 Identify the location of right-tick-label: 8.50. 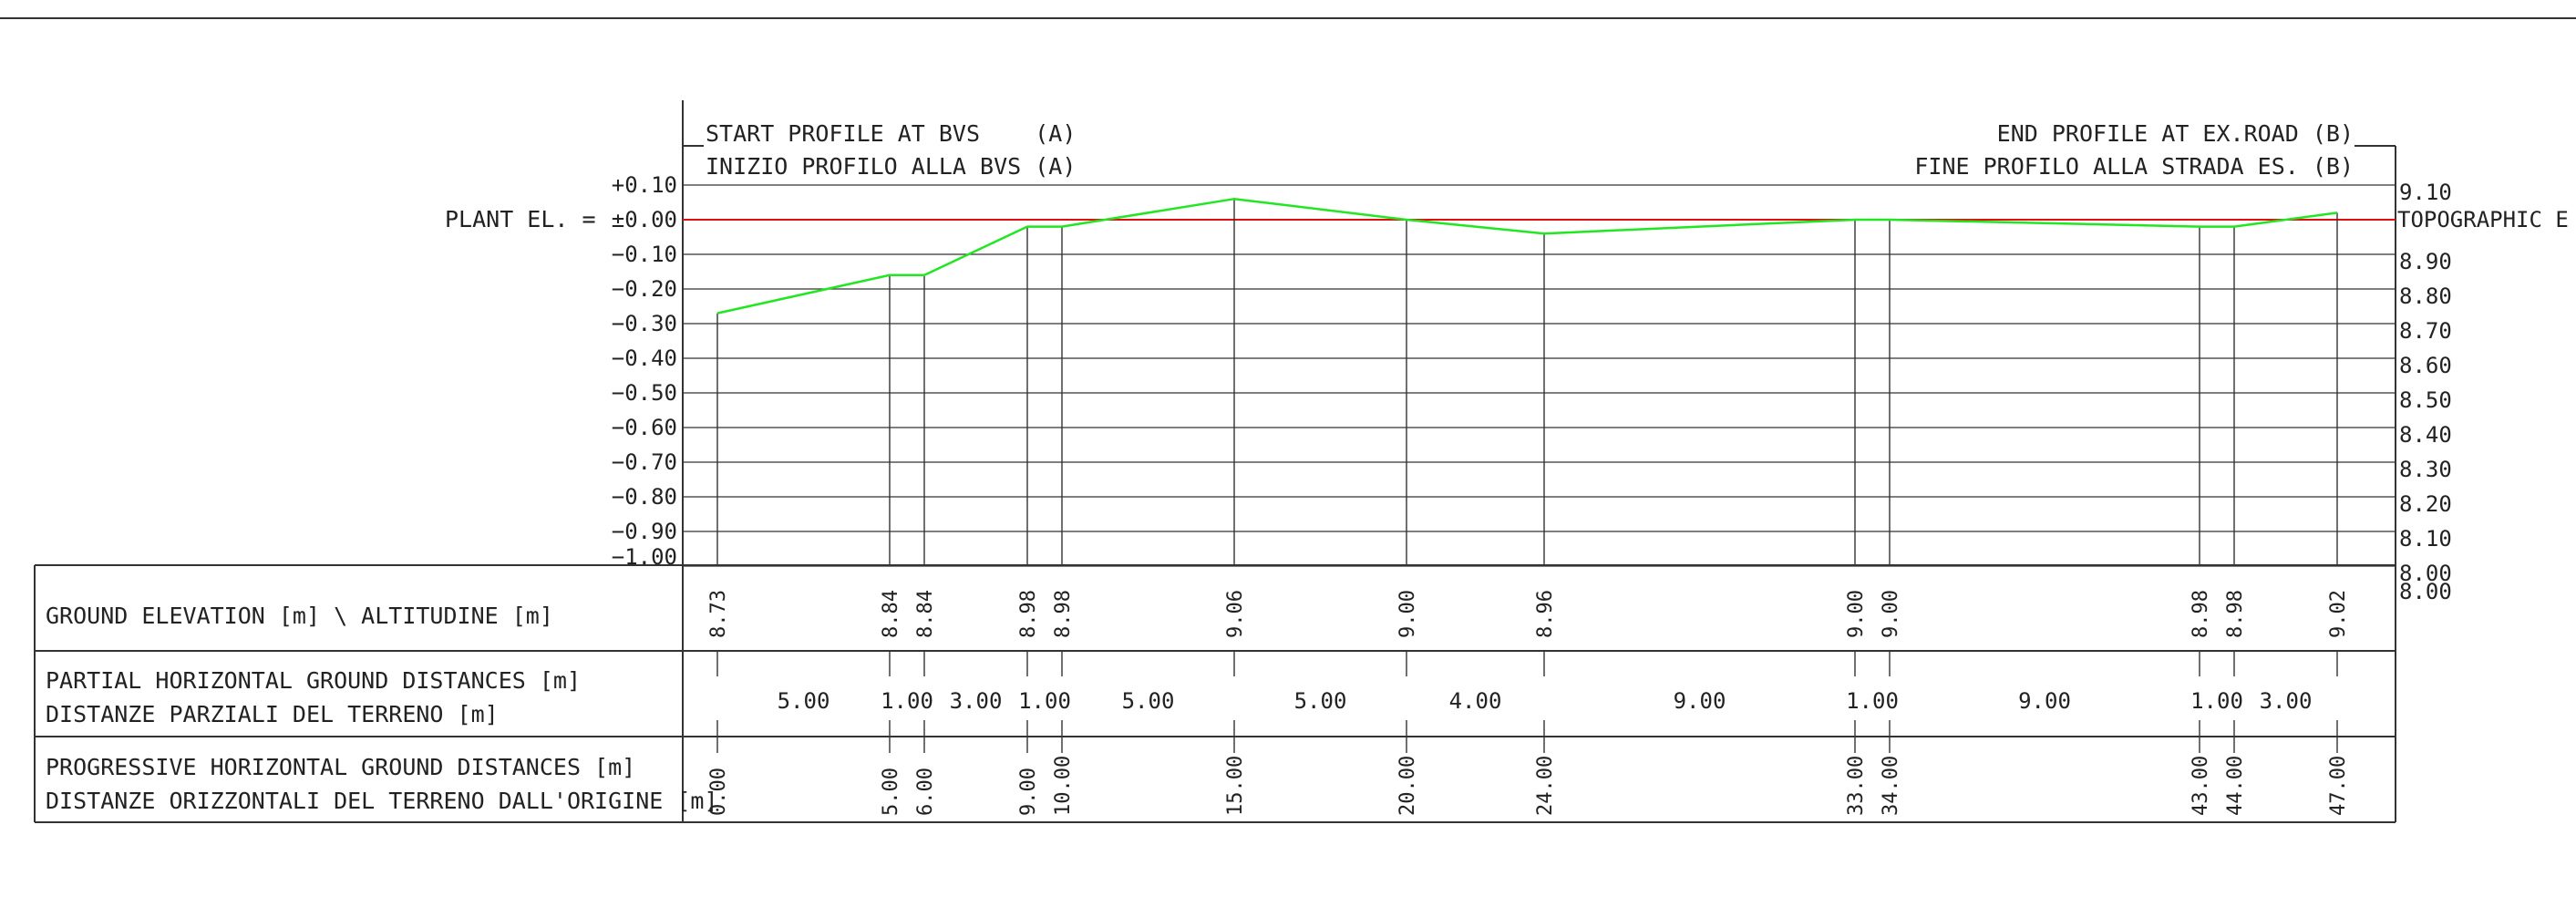
(2425, 400).